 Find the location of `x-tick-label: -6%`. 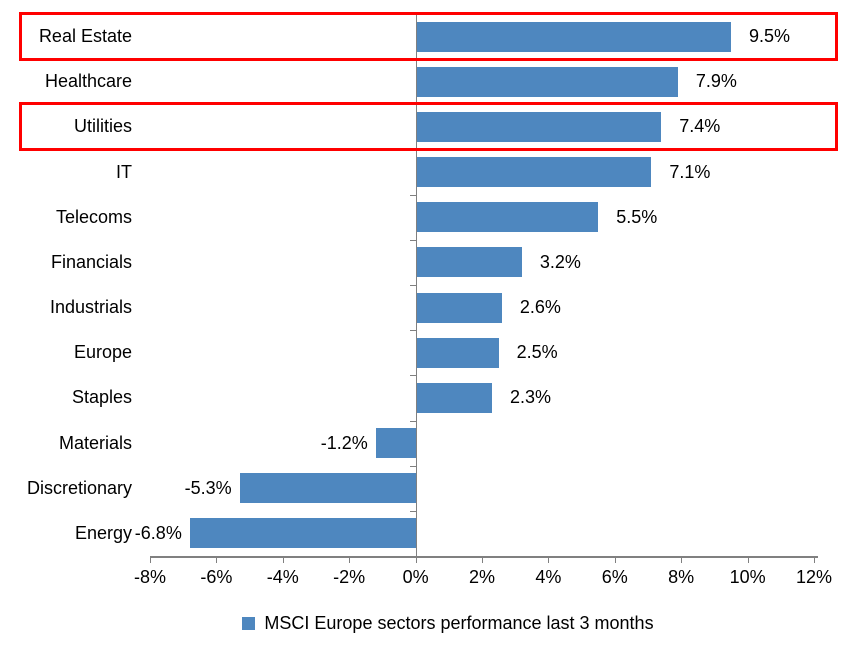

x-tick-label: -6% is located at coordinates (216, 576).